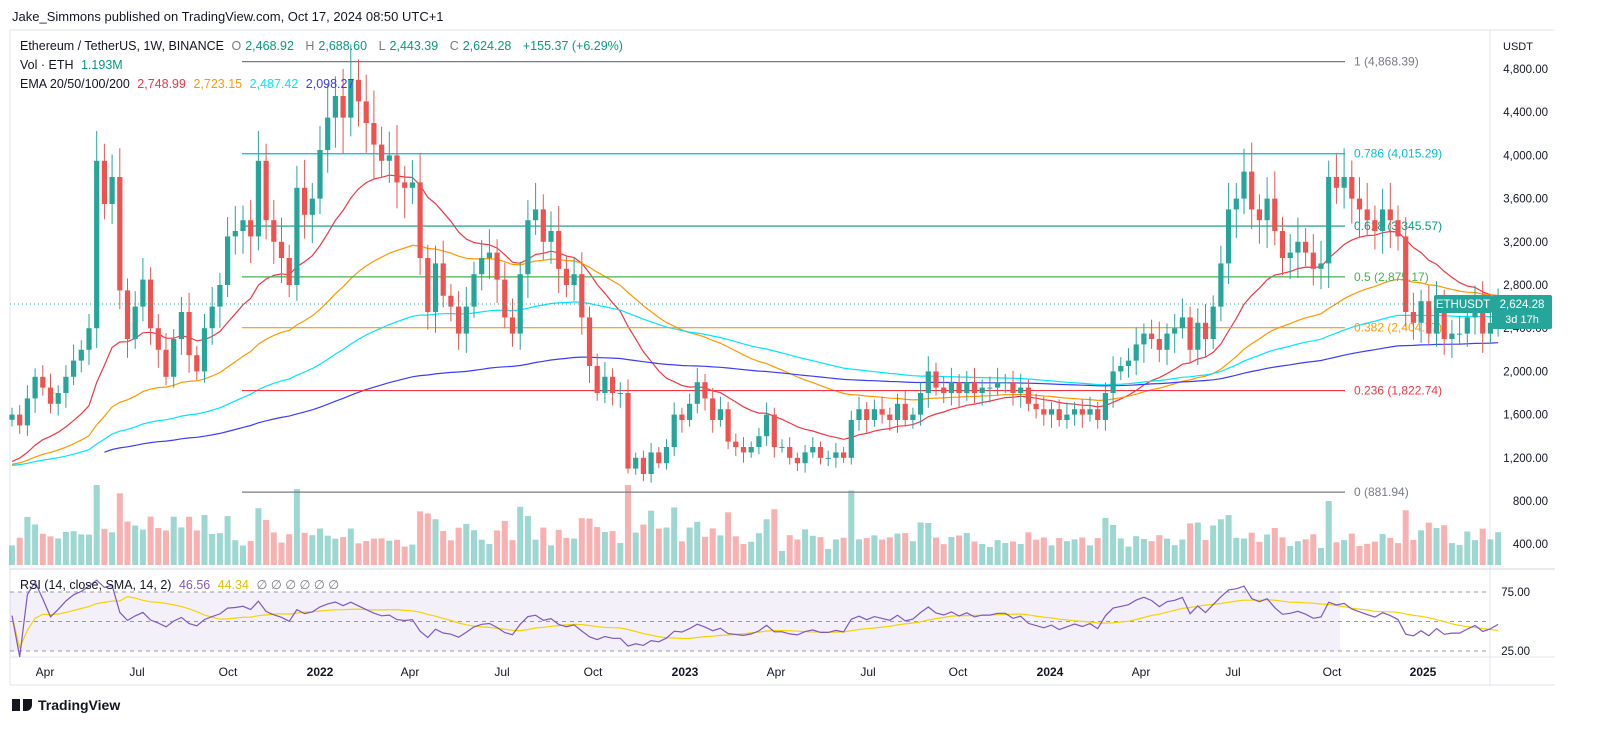 The image size is (1600, 739). What do you see at coordinates (194, 585) in the screenshot?
I see `rsi-value: 46.56` at bounding box center [194, 585].